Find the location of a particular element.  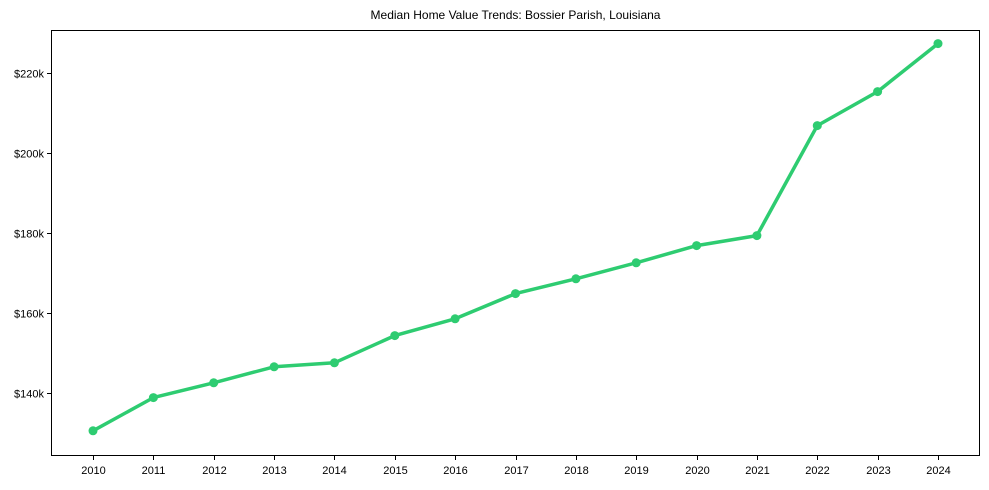

y-tick-label: $180k is located at coordinates (29, 235).